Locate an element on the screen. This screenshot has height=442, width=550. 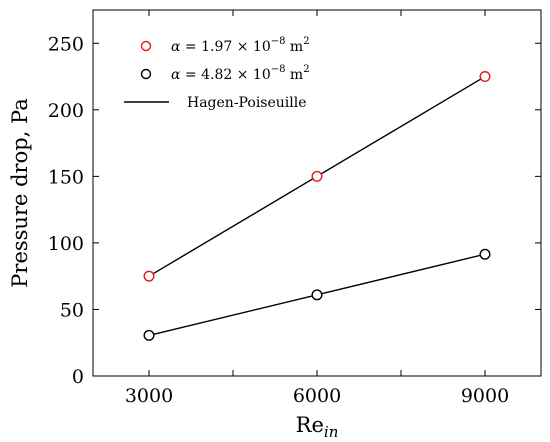
x-axis-title: Rein is located at coordinates (317, 427).